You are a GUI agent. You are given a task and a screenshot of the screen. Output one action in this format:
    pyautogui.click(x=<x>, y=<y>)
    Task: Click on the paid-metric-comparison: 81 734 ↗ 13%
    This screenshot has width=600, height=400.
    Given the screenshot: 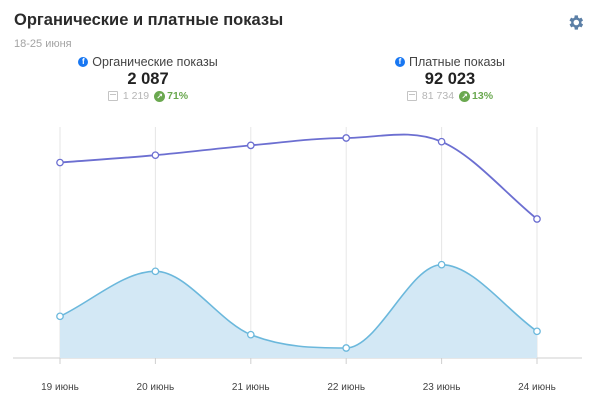 What is the action you would take?
    pyautogui.click(x=450, y=96)
    